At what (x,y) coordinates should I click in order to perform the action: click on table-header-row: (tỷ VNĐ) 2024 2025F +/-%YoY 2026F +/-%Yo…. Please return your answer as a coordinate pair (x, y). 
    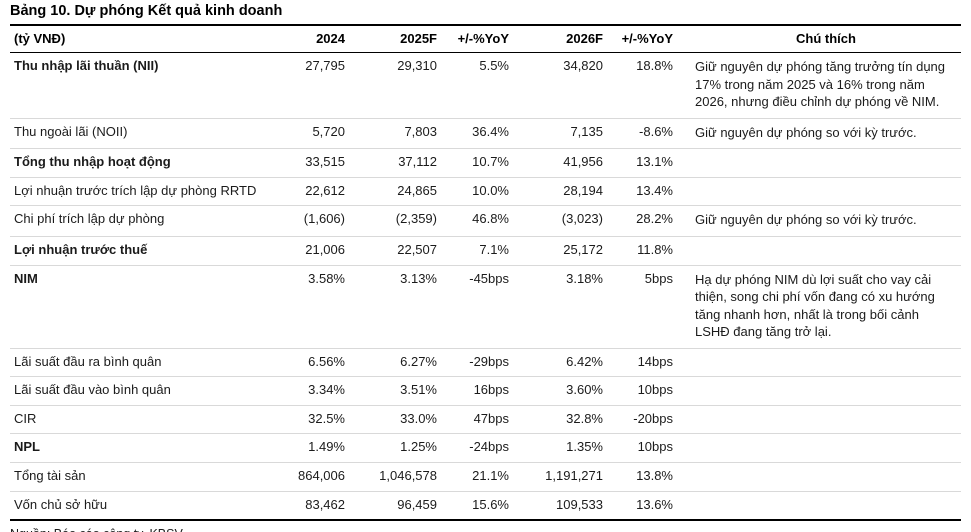
    Looking at the image, I should click on (485, 38).